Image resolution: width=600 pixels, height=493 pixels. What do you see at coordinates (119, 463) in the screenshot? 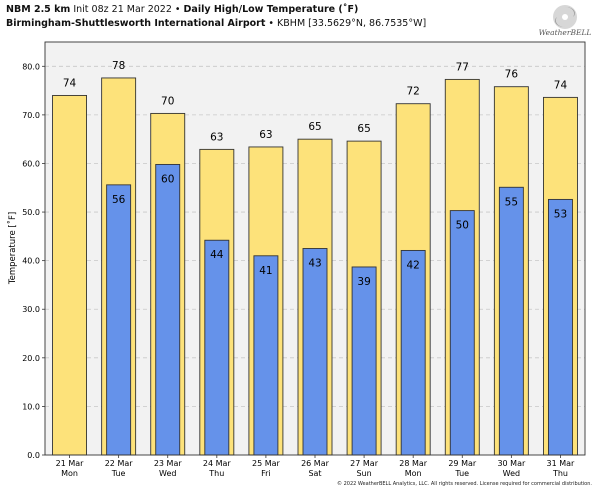
I see `x-tick-date: 22 Mar` at bounding box center [119, 463].